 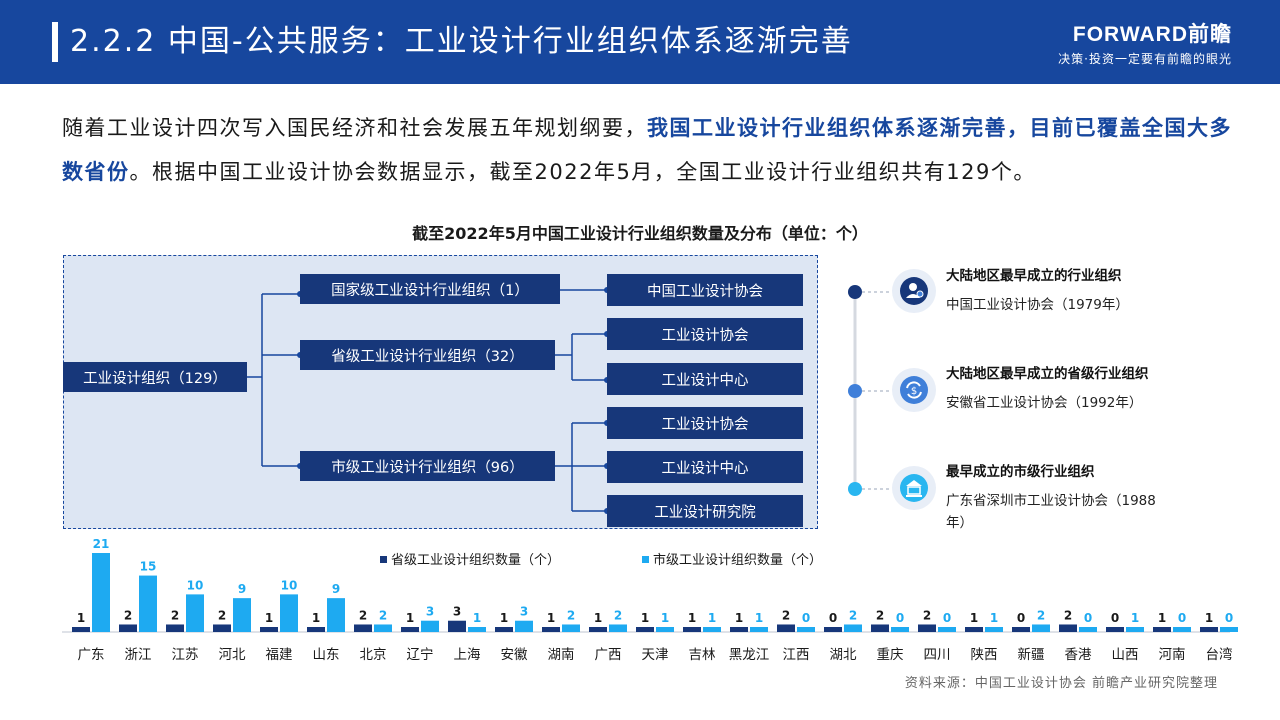 I want to click on timeline-desc-1: 中国工业设计协会（1979年）, so click(x=1037, y=305).